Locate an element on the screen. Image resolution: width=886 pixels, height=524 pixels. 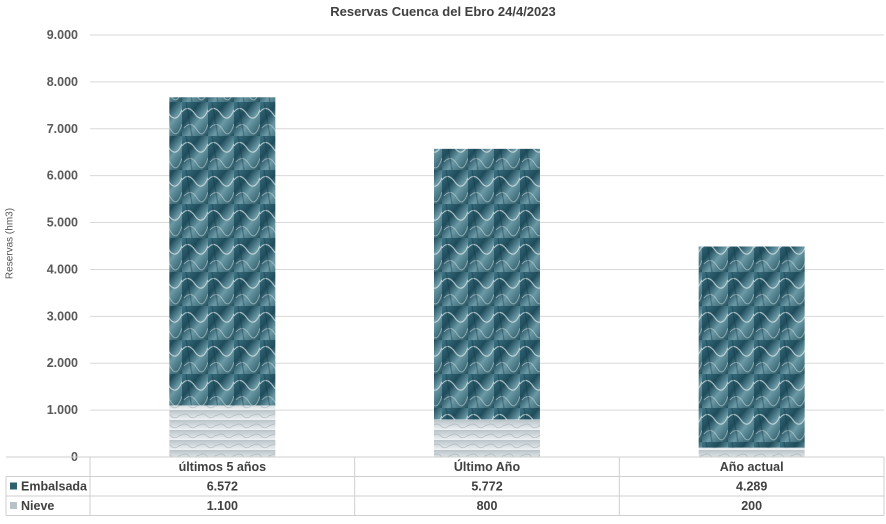
data-label: 800 is located at coordinates (487, 506).